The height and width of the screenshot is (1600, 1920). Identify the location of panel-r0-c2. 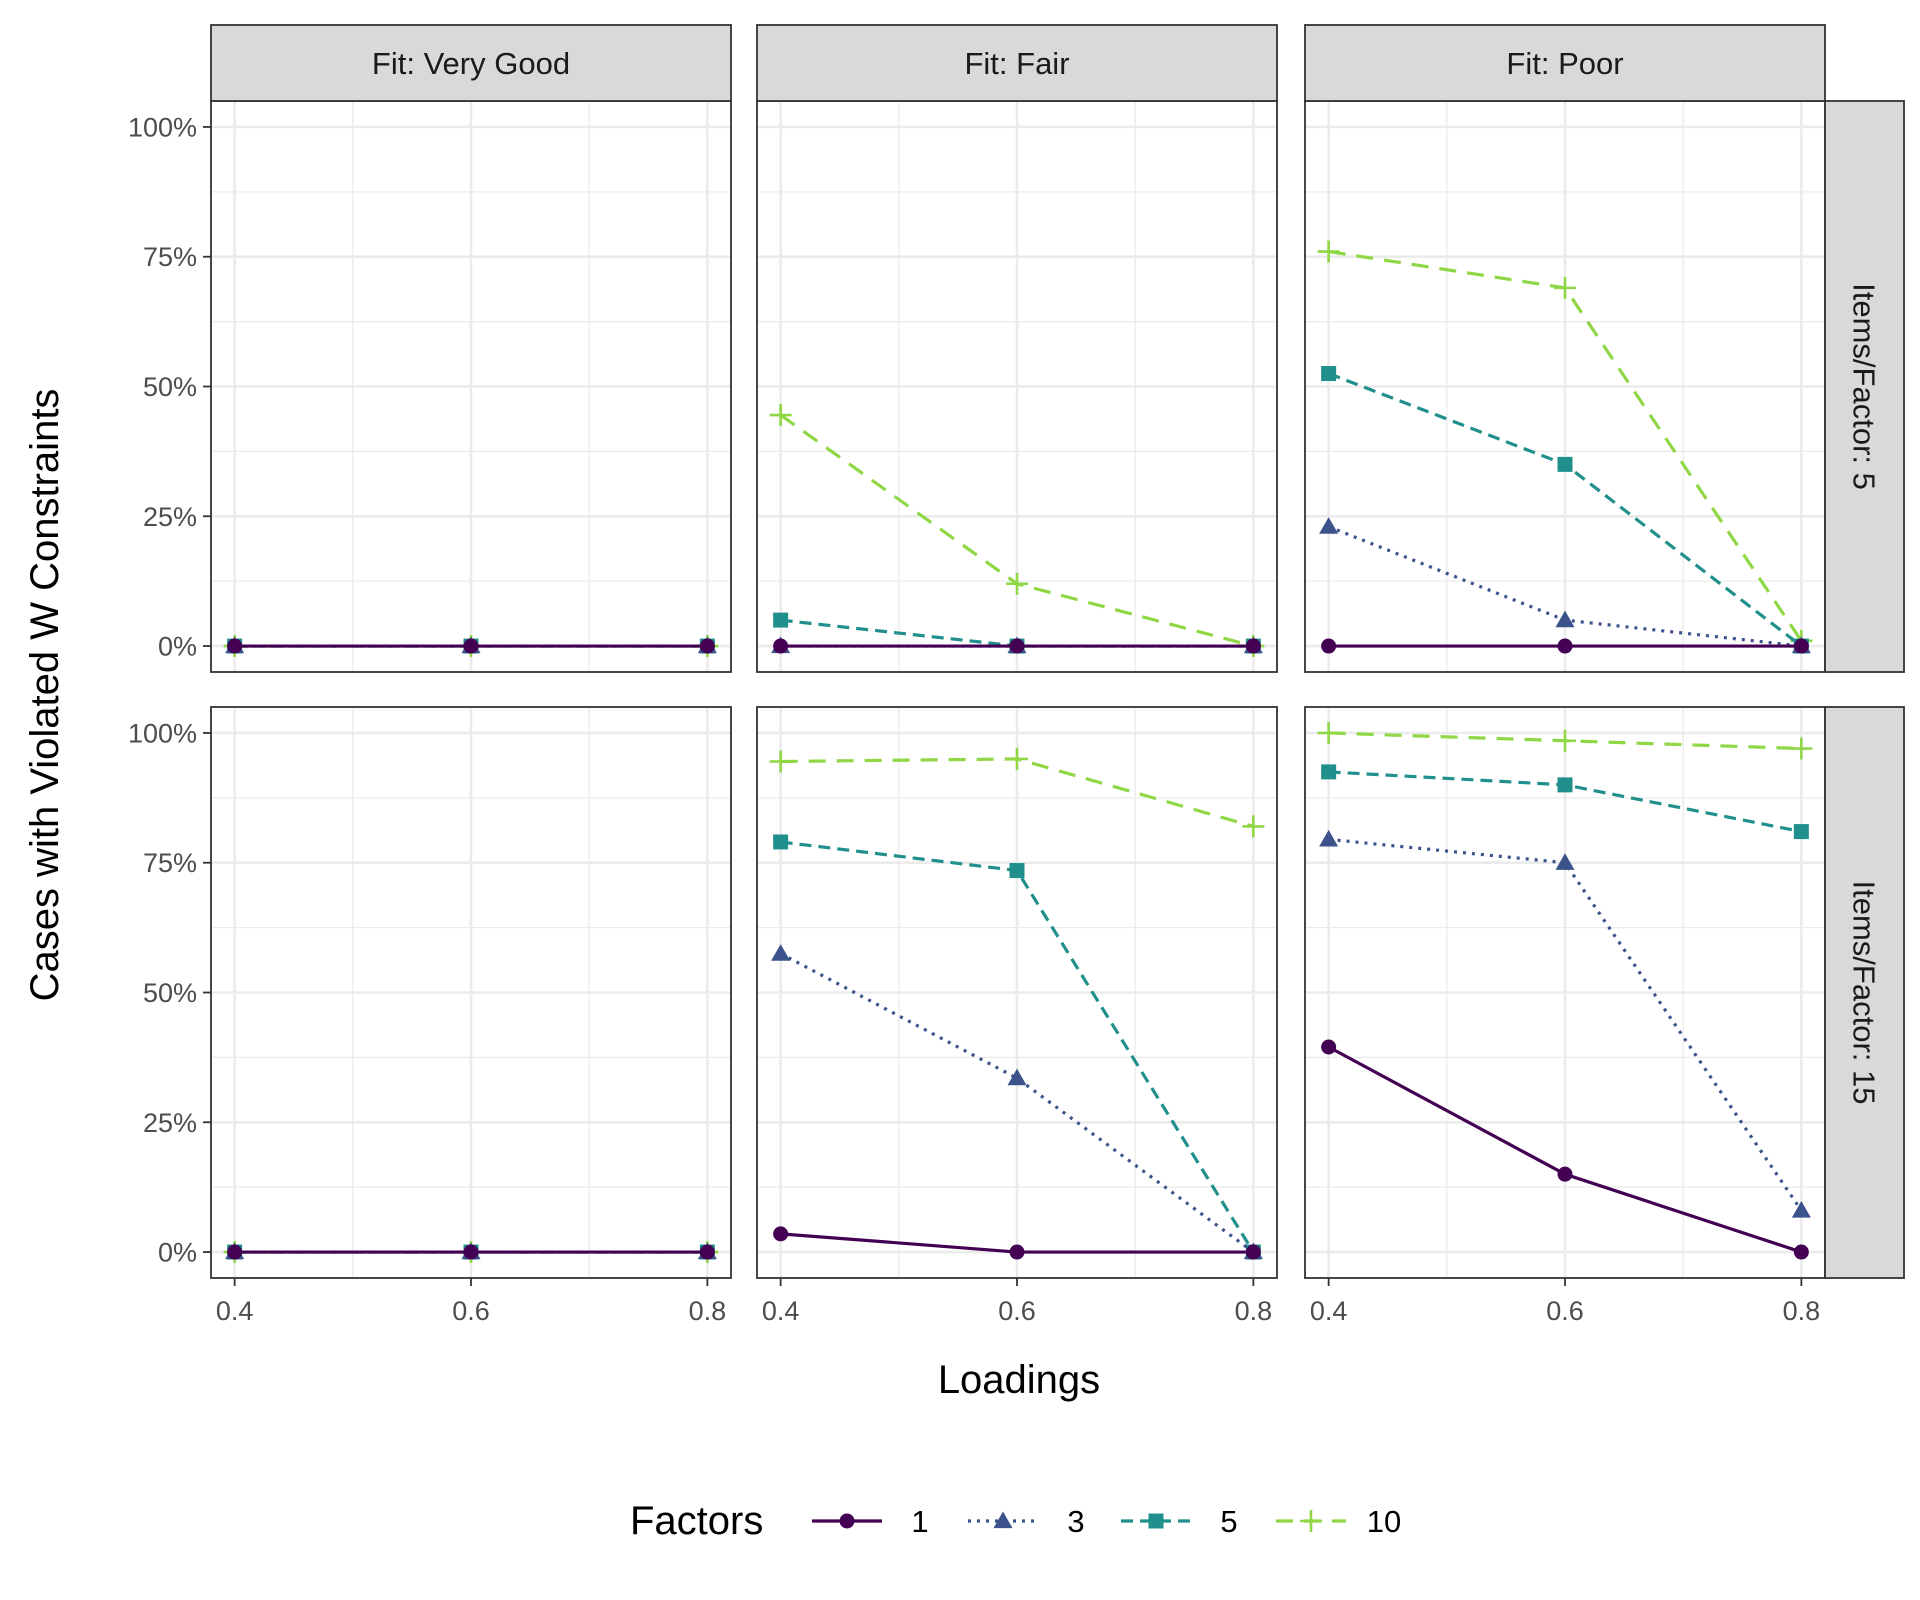
(1565, 386).